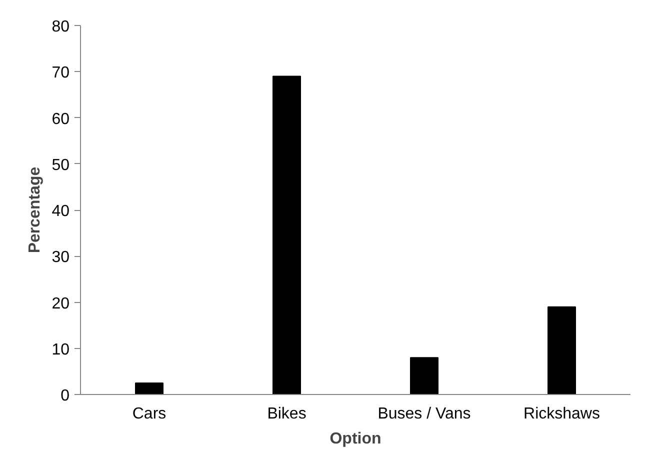 Image resolution: width=656 pixels, height=463 pixels. What do you see at coordinates (61, 303) in the screenshot?
I see `y-tick-label: 20` at bounding box center [61, 303].